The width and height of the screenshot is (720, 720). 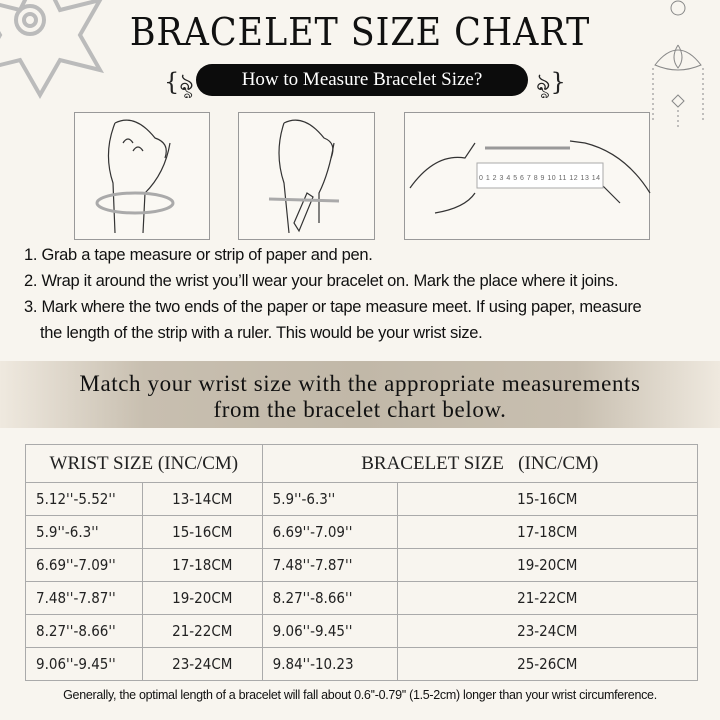 What do you see at coordinates (329, 565) in the screenshot?
I see `bracelet-inches-cell: 7.48''-7.87''` at bounding box center [329, 565].